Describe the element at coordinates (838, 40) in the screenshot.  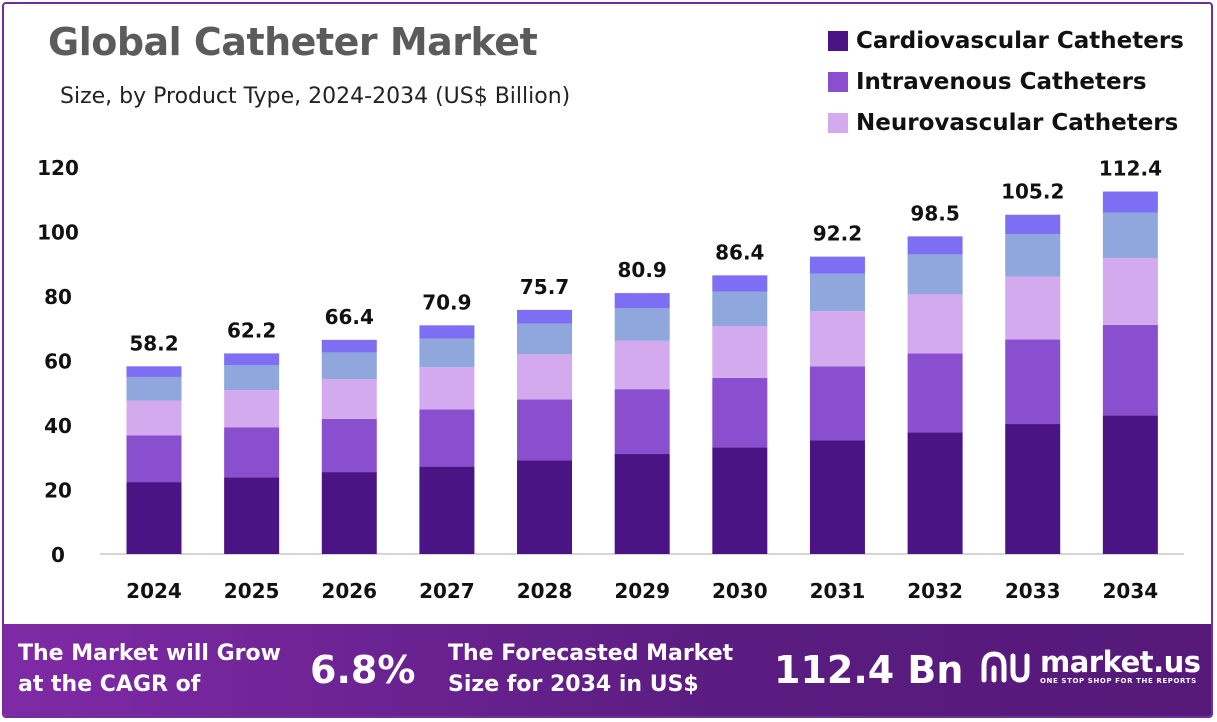
I see `legend-swatch-cardiovascular` at that location.